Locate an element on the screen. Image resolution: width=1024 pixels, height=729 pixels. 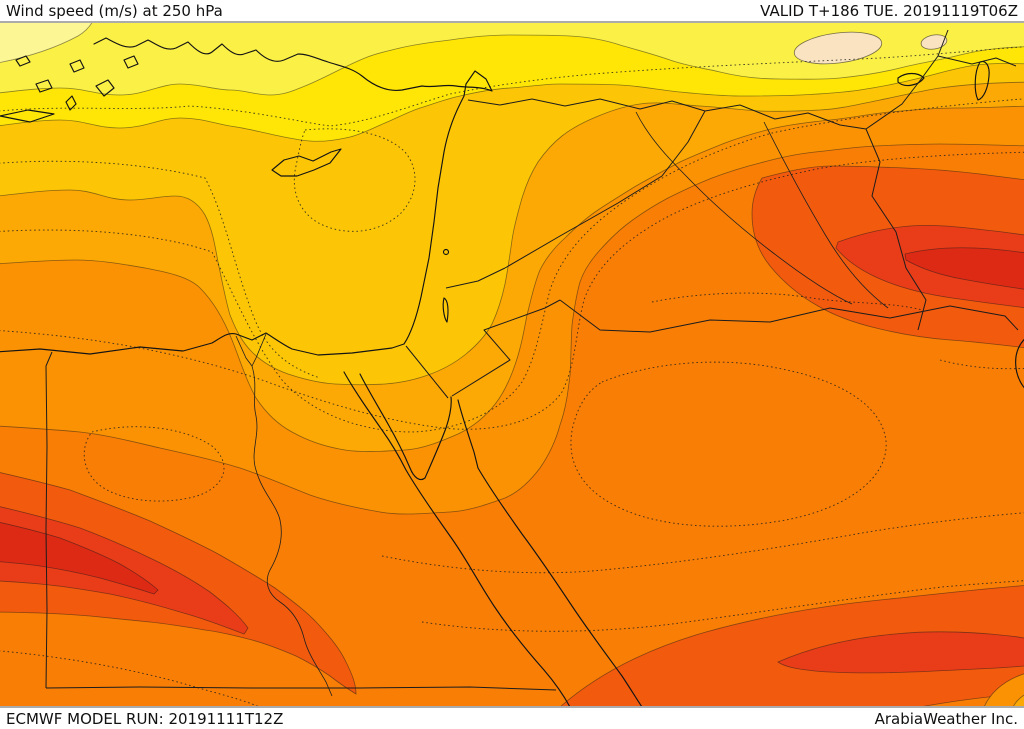
nile-river is located at coordinates (284, 515).